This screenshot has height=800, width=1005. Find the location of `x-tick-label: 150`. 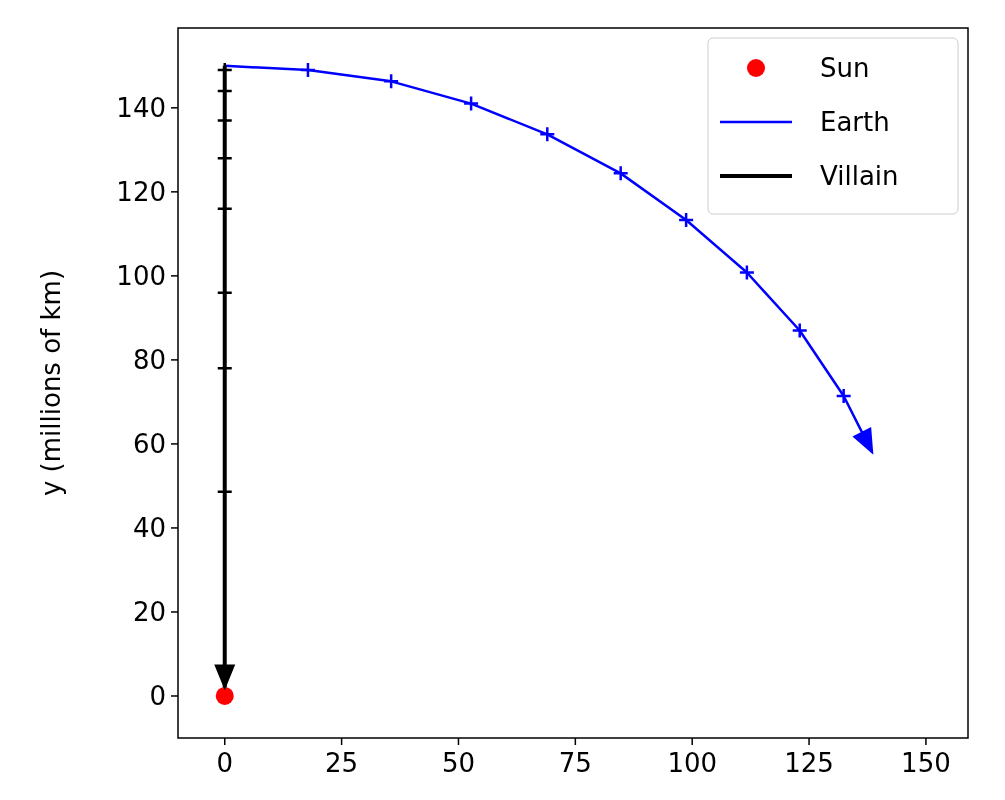

x-tick-label: 150 is located at coordinates (926, 763).